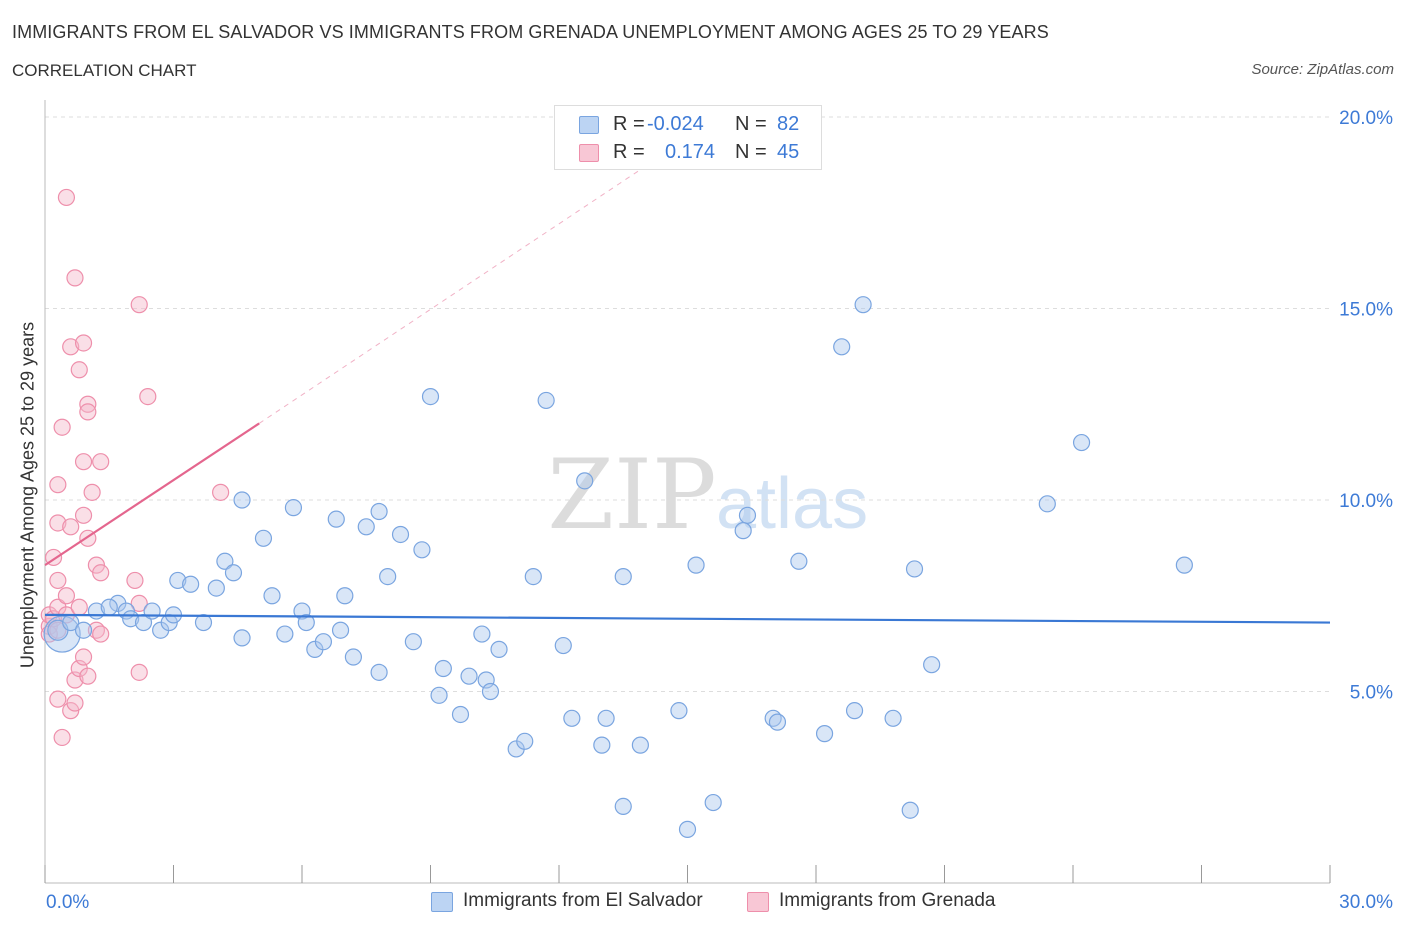 The width and height of the screenshot is (1406, 930). Describe the element at coordinates (1322, 69) in the screenshot. I see `source-credit: Source: ZipAtlas.com` at that location.